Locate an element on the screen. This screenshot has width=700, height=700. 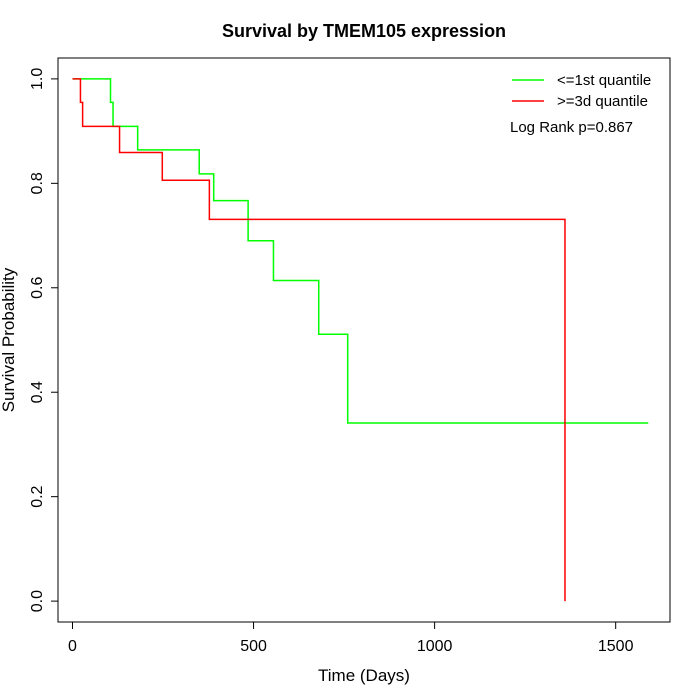
y-axis: 0.0 0.2 0.4 0.6 0.8 1.0 is located at coordinates (44, 340).